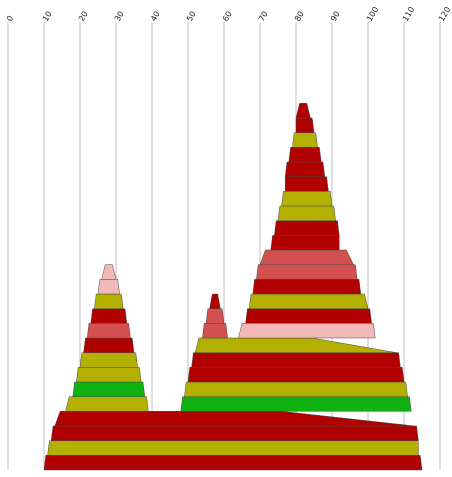 This screenshot has height=477, width=452. What do you see at coordinates (444, 14) in the screenshot?
I see `x-tick-label-120: 120` at bounding box center [444, 14].